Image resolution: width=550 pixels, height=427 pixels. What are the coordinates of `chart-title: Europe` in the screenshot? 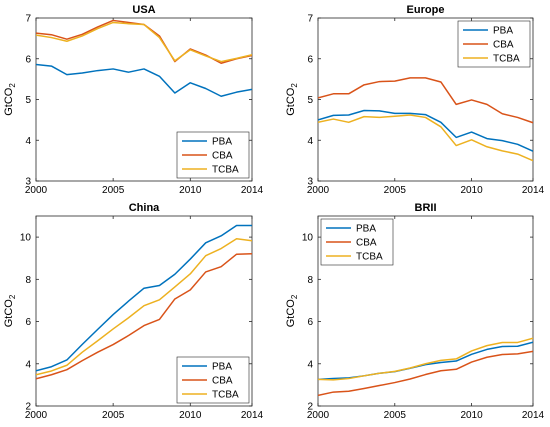 It's located at (426, 10).